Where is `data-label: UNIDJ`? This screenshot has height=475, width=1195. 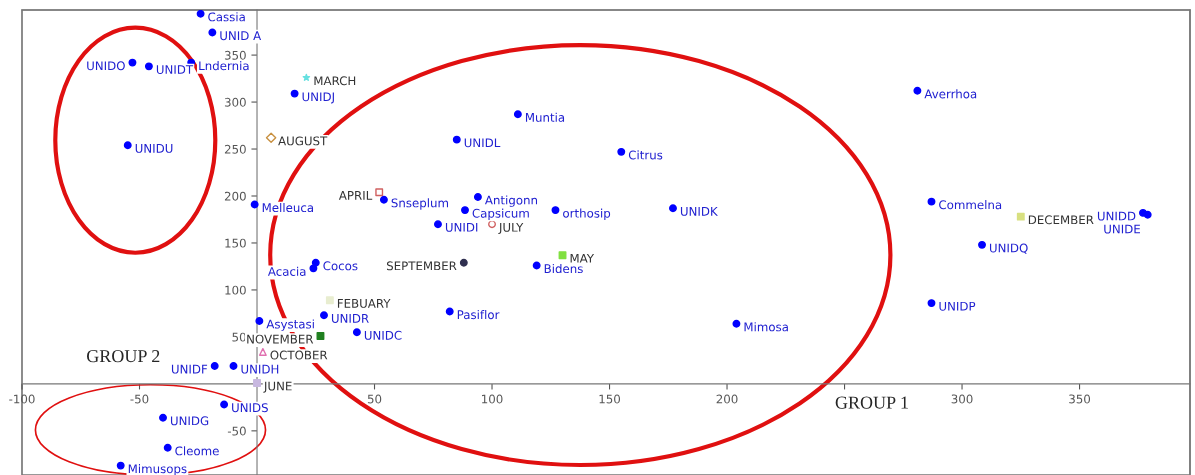 data-label: UNIDJ is located at coordinates (318, 98).